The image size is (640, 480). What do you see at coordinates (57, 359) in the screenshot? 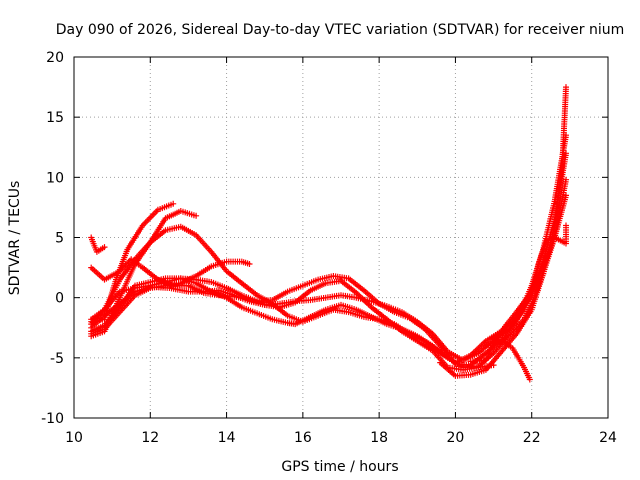
I see `y-tick-label: -5` at bounding box center [57, 359].